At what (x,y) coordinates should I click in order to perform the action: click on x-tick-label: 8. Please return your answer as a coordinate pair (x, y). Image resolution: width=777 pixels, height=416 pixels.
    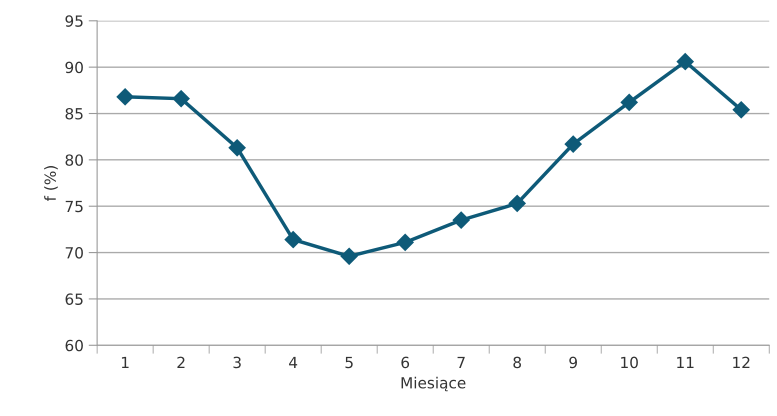
    Looking at the image, I should click on (517, 362).